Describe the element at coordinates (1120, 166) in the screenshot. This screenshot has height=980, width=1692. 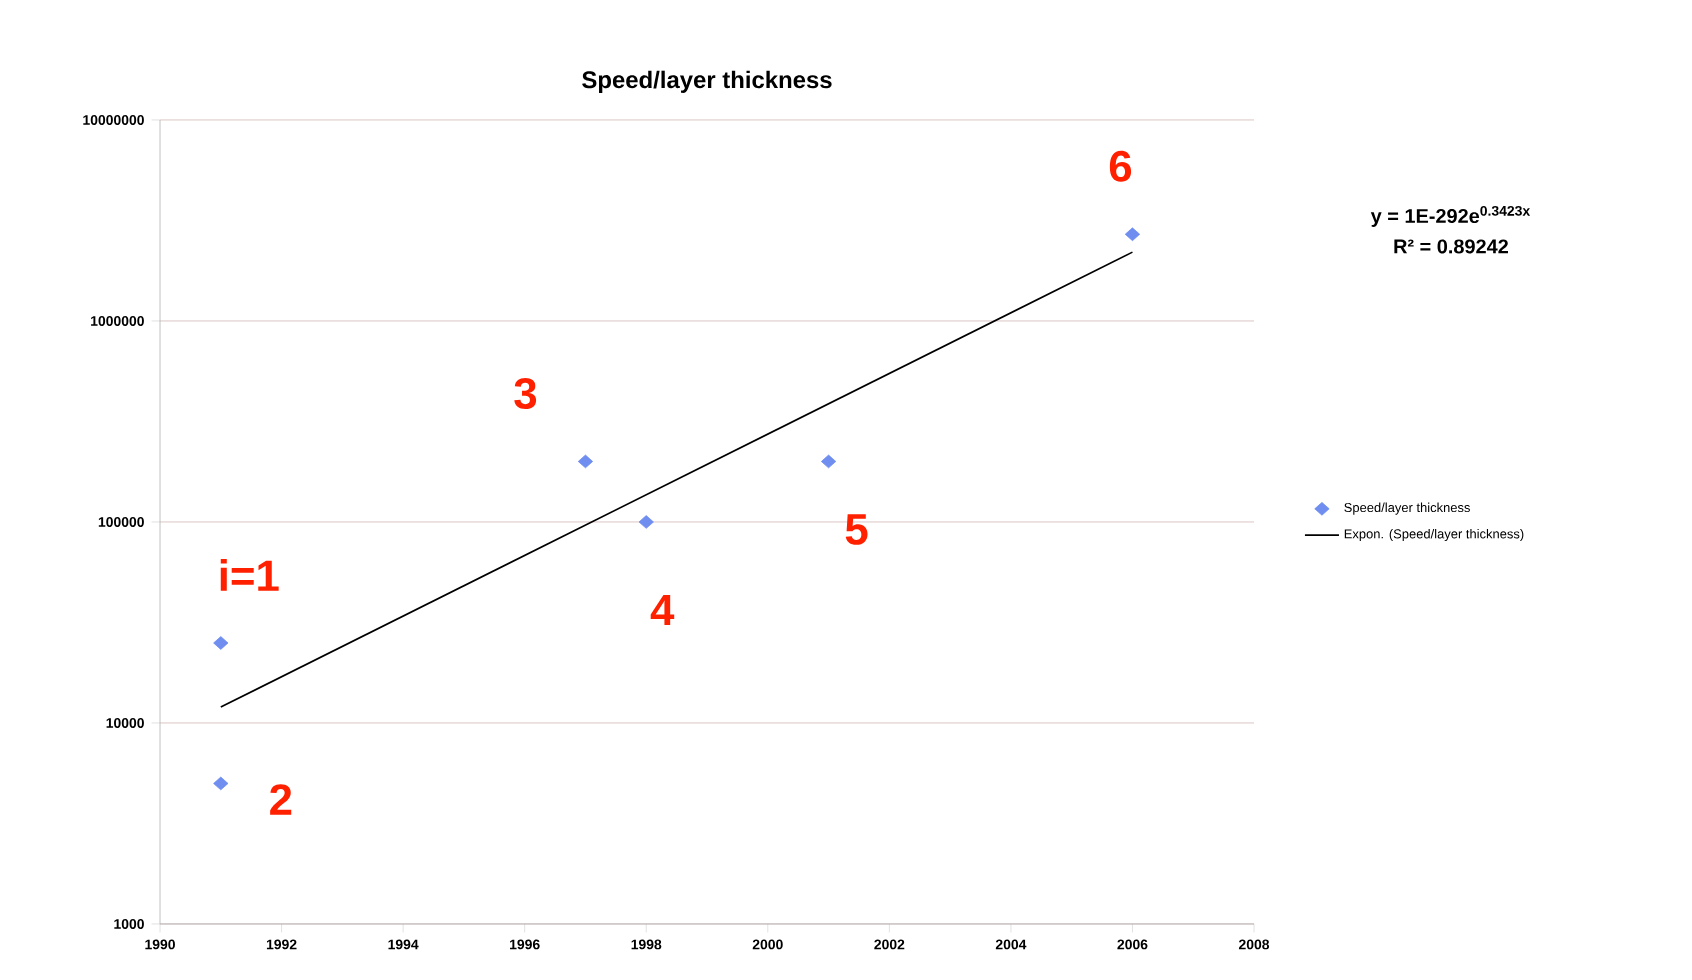
I see `annotation: 6` at that location.